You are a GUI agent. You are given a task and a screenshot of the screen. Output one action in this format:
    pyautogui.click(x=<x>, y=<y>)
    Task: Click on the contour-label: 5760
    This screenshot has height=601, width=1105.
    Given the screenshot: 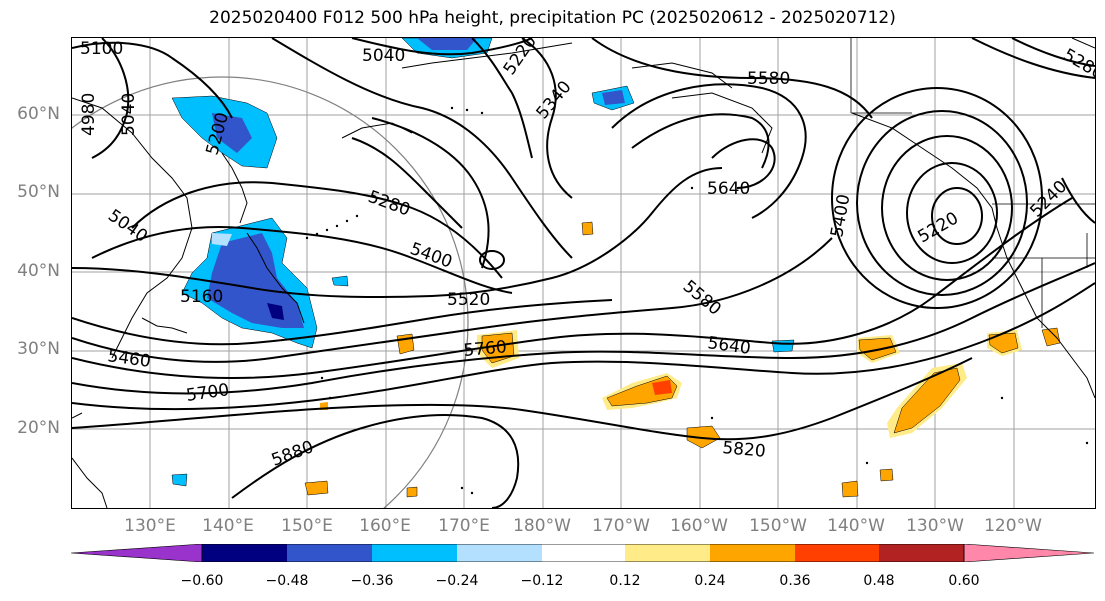 What is the action you would take?
    pyautogui.click(x=485, y=349)
    